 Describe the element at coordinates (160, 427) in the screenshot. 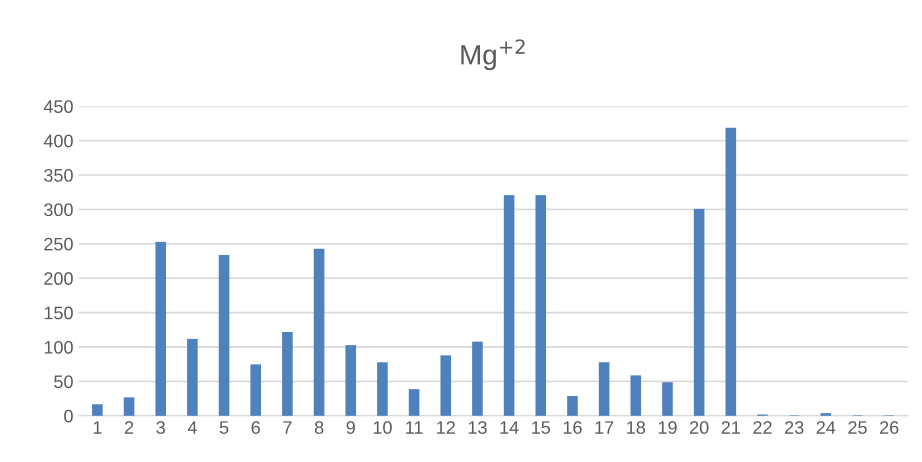

I see `x-tick-label: 3` at that location.